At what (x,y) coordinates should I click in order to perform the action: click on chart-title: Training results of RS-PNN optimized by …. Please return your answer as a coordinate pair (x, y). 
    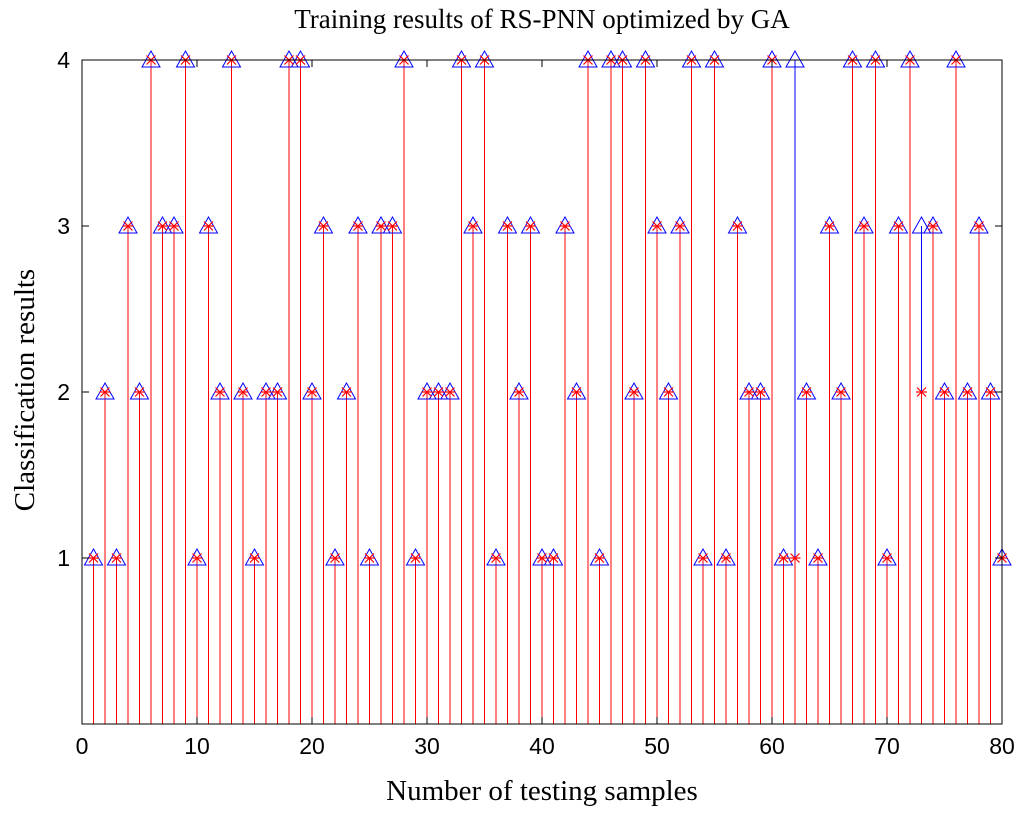
    Looking at the image, I should click on (542, 19).